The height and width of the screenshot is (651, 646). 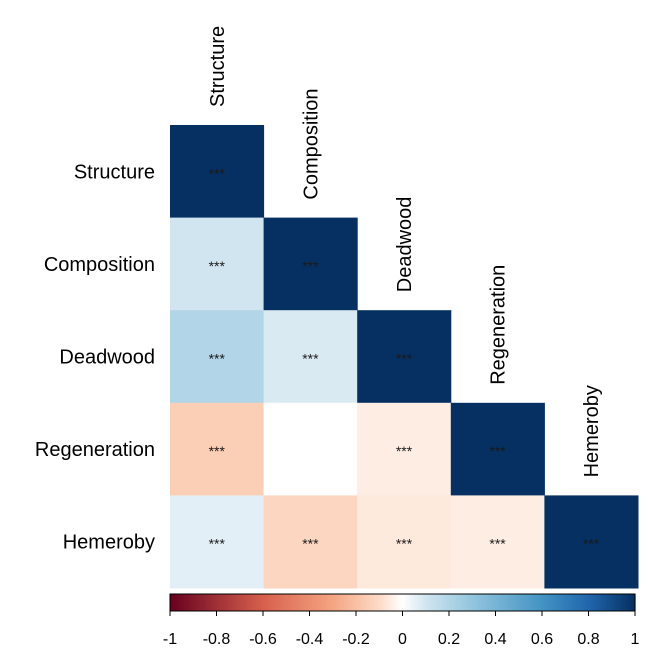 What do you see at coordinates (217, 264) in the screenshot?
I see `cell-composition-structure` at bounding box center [217, 264].